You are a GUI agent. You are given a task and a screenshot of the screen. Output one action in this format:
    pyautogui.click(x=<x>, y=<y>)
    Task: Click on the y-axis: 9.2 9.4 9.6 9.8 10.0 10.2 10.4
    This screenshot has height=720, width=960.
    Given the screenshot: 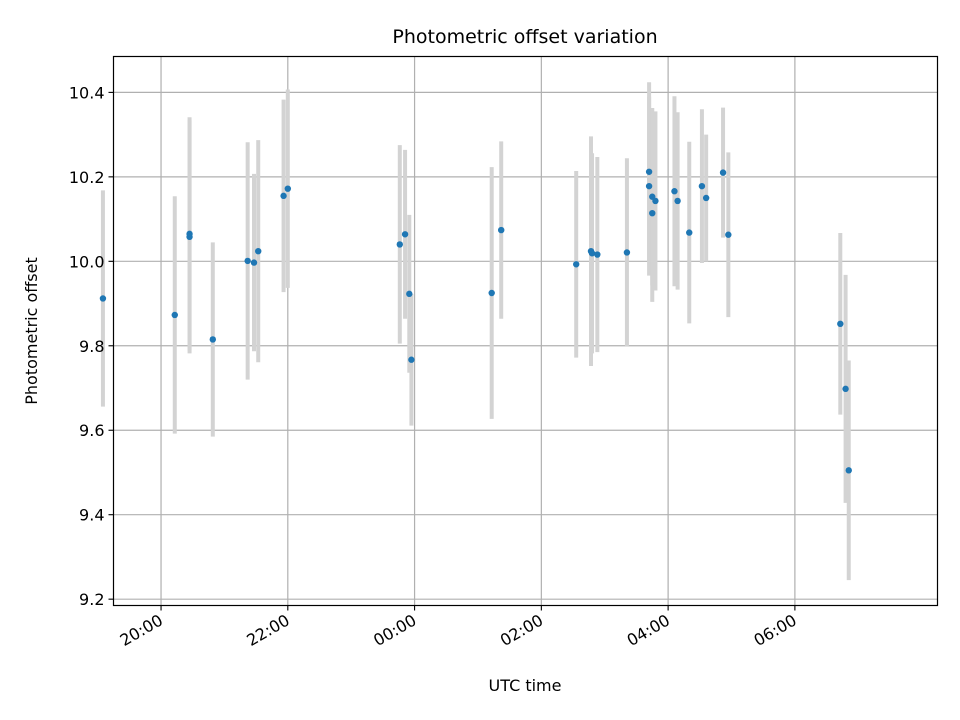 What is the action you would take?
    pyautogui.click(x=91, y=346)
    